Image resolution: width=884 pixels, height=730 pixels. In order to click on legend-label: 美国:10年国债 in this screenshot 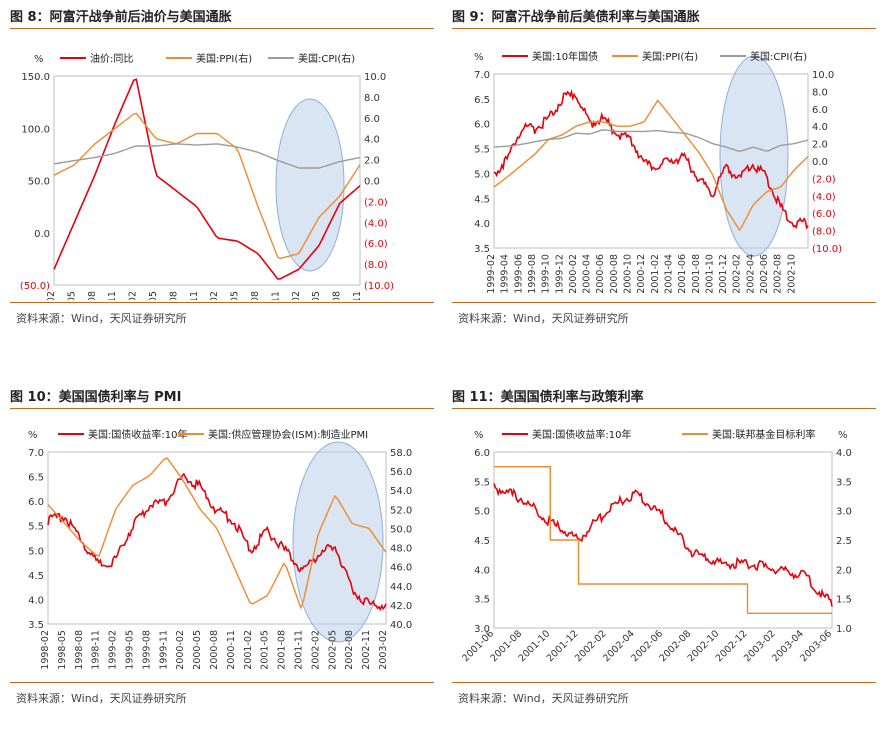, I will do `click(565, 56)`.